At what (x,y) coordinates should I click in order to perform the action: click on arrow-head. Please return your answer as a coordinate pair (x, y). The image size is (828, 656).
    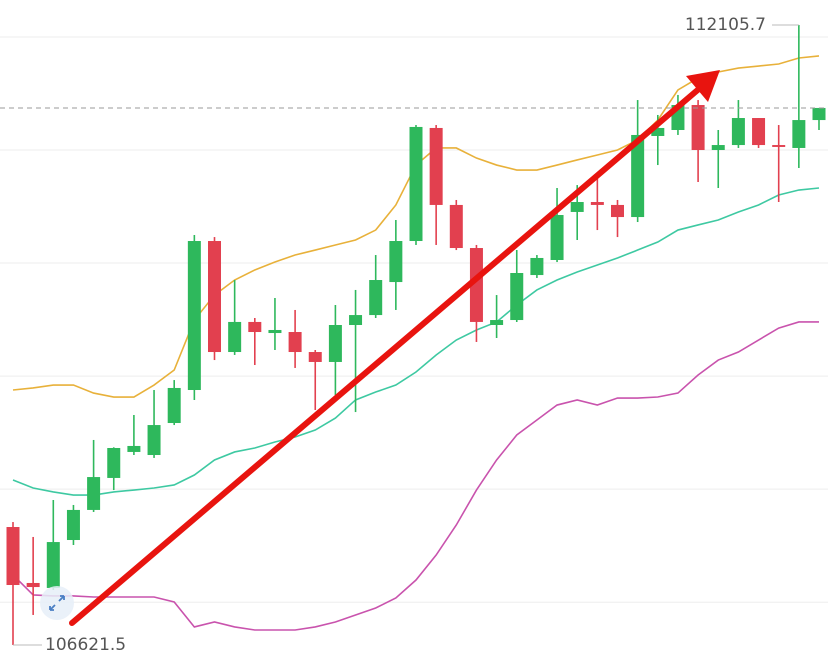
    Looking at the image, I should click on (703, 86).